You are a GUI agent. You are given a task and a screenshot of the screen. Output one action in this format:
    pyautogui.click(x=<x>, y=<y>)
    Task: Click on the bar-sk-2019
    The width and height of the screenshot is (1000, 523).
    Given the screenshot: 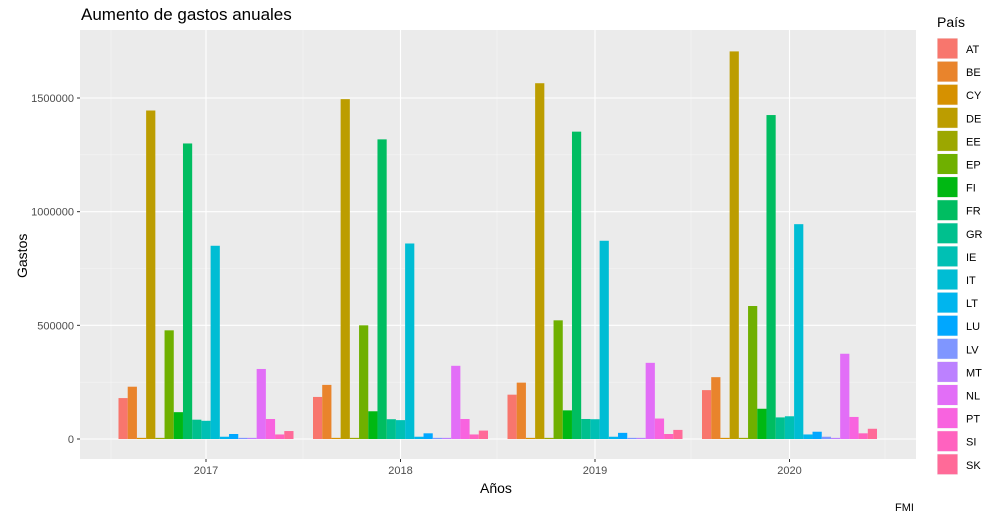 What is the action you would take?
    pyautogui.click(x=678, y=434)
    